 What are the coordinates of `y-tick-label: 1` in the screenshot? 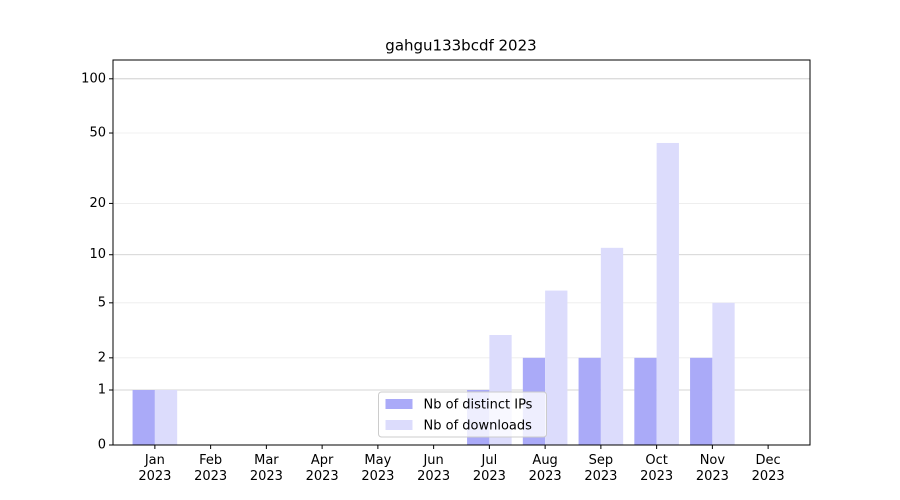 It's located at (102, 390).